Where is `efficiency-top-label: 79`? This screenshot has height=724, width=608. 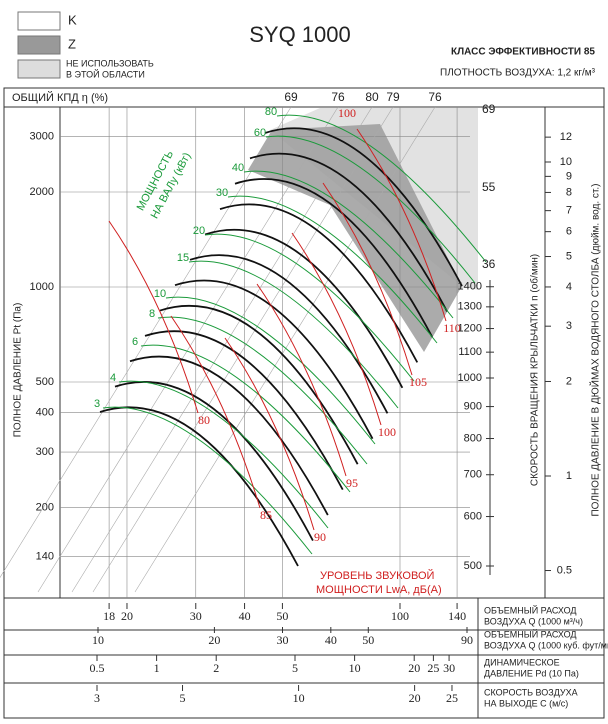
efficiency-top-label: 79 is located at coordinates (393, 97).